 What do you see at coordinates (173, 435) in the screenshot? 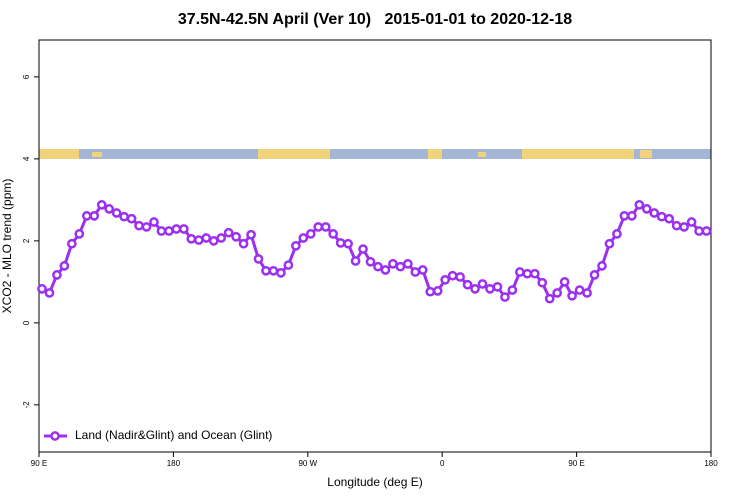
I see `legend-label: Land (Nadir&Glint) and Ocean (Glint)` at bounding box center [173, 435].